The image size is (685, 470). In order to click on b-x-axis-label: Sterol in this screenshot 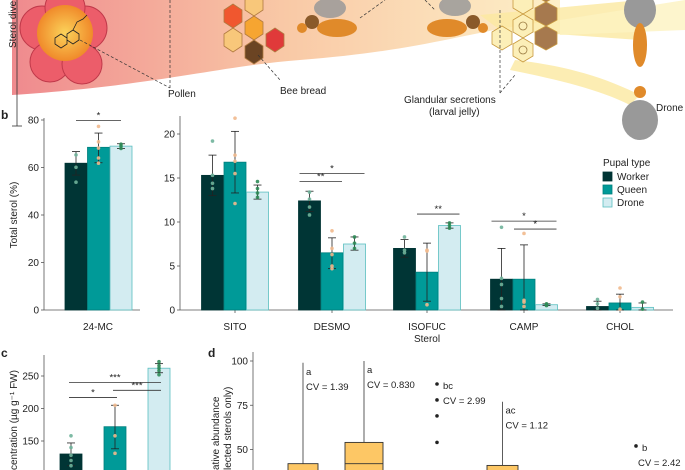, I will do `click(427, 339)`.